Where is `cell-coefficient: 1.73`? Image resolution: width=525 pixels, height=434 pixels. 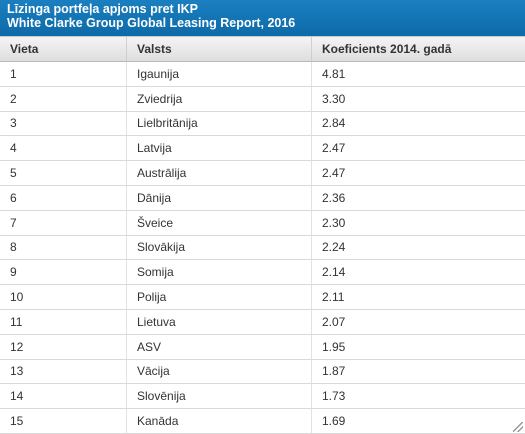 cell-coefficient: 1.73 is located at coordinates (334, 396).